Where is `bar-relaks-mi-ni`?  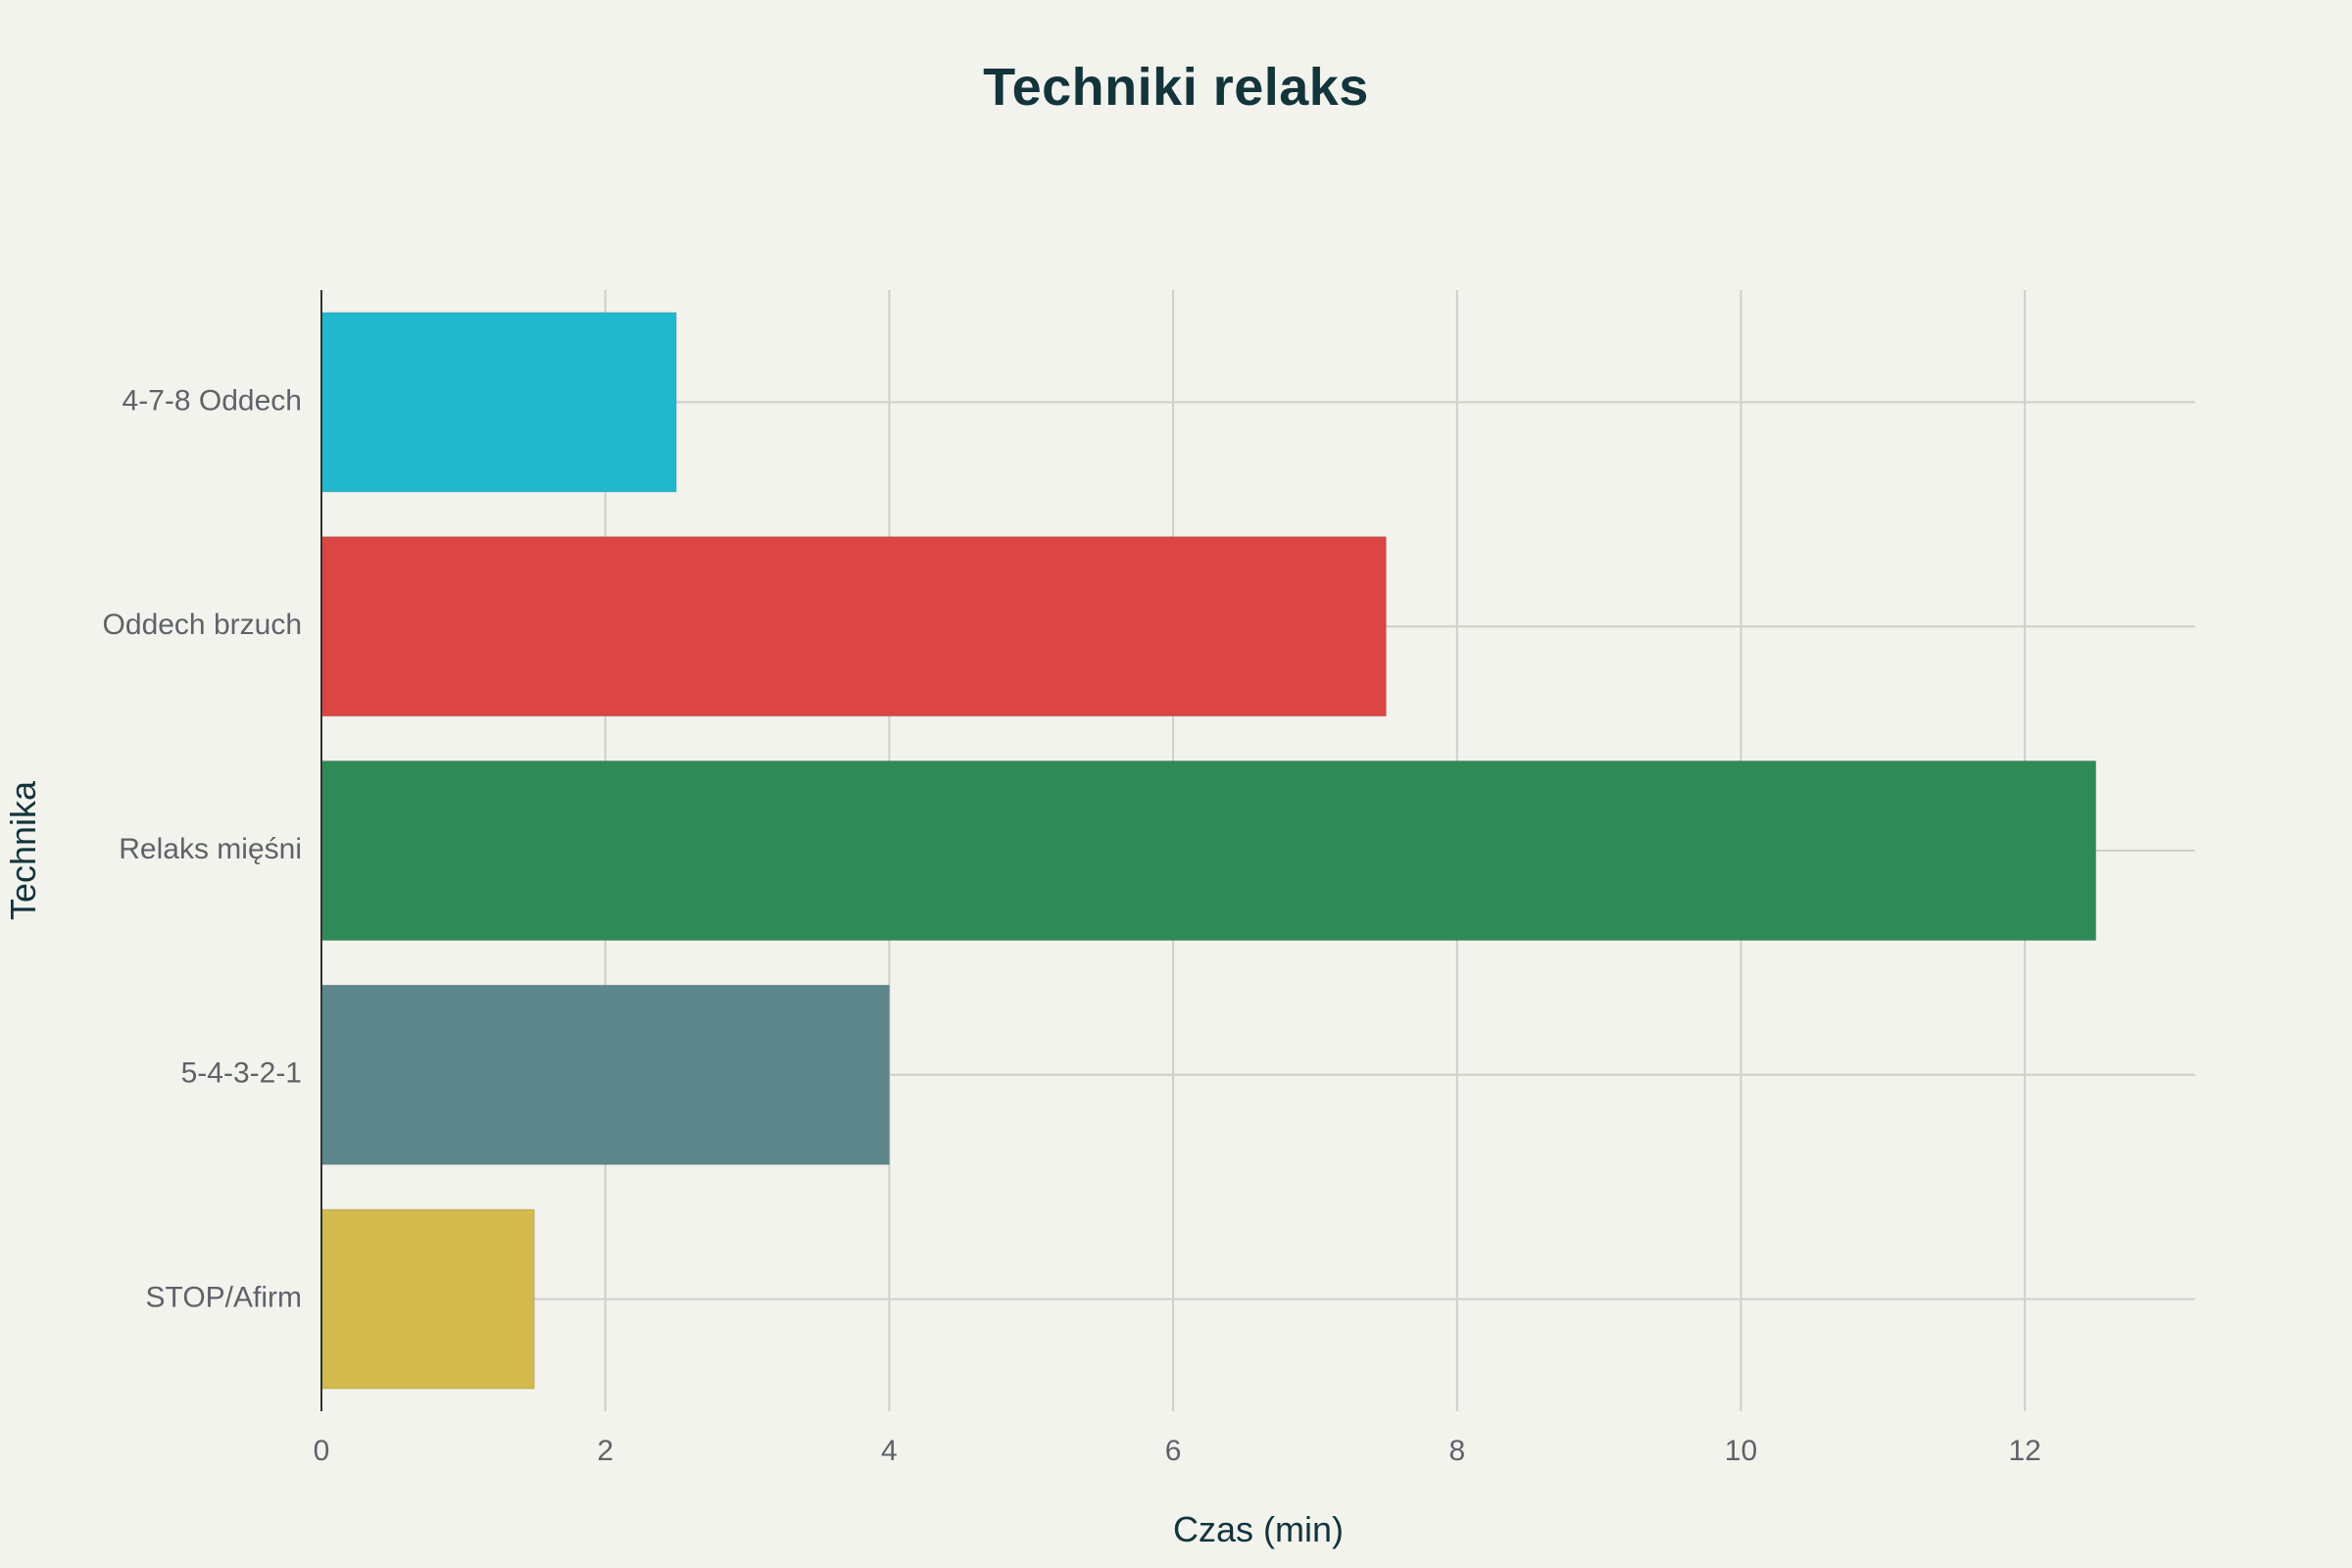
bar-relaks-mi-ni is located at coordinates (1208, 851).